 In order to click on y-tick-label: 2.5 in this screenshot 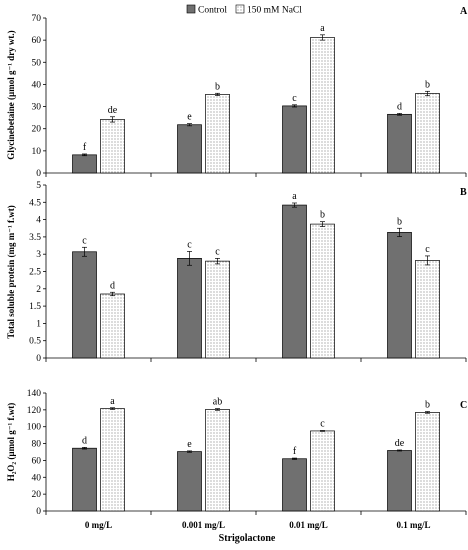, I will do `click(35, 273)`.